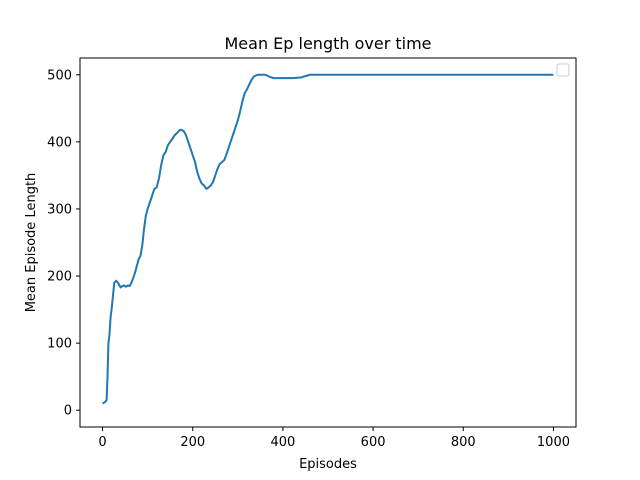 This screenshot has width=640, height=480. I want to click on y-tick-label: 200, so click(59, 277).